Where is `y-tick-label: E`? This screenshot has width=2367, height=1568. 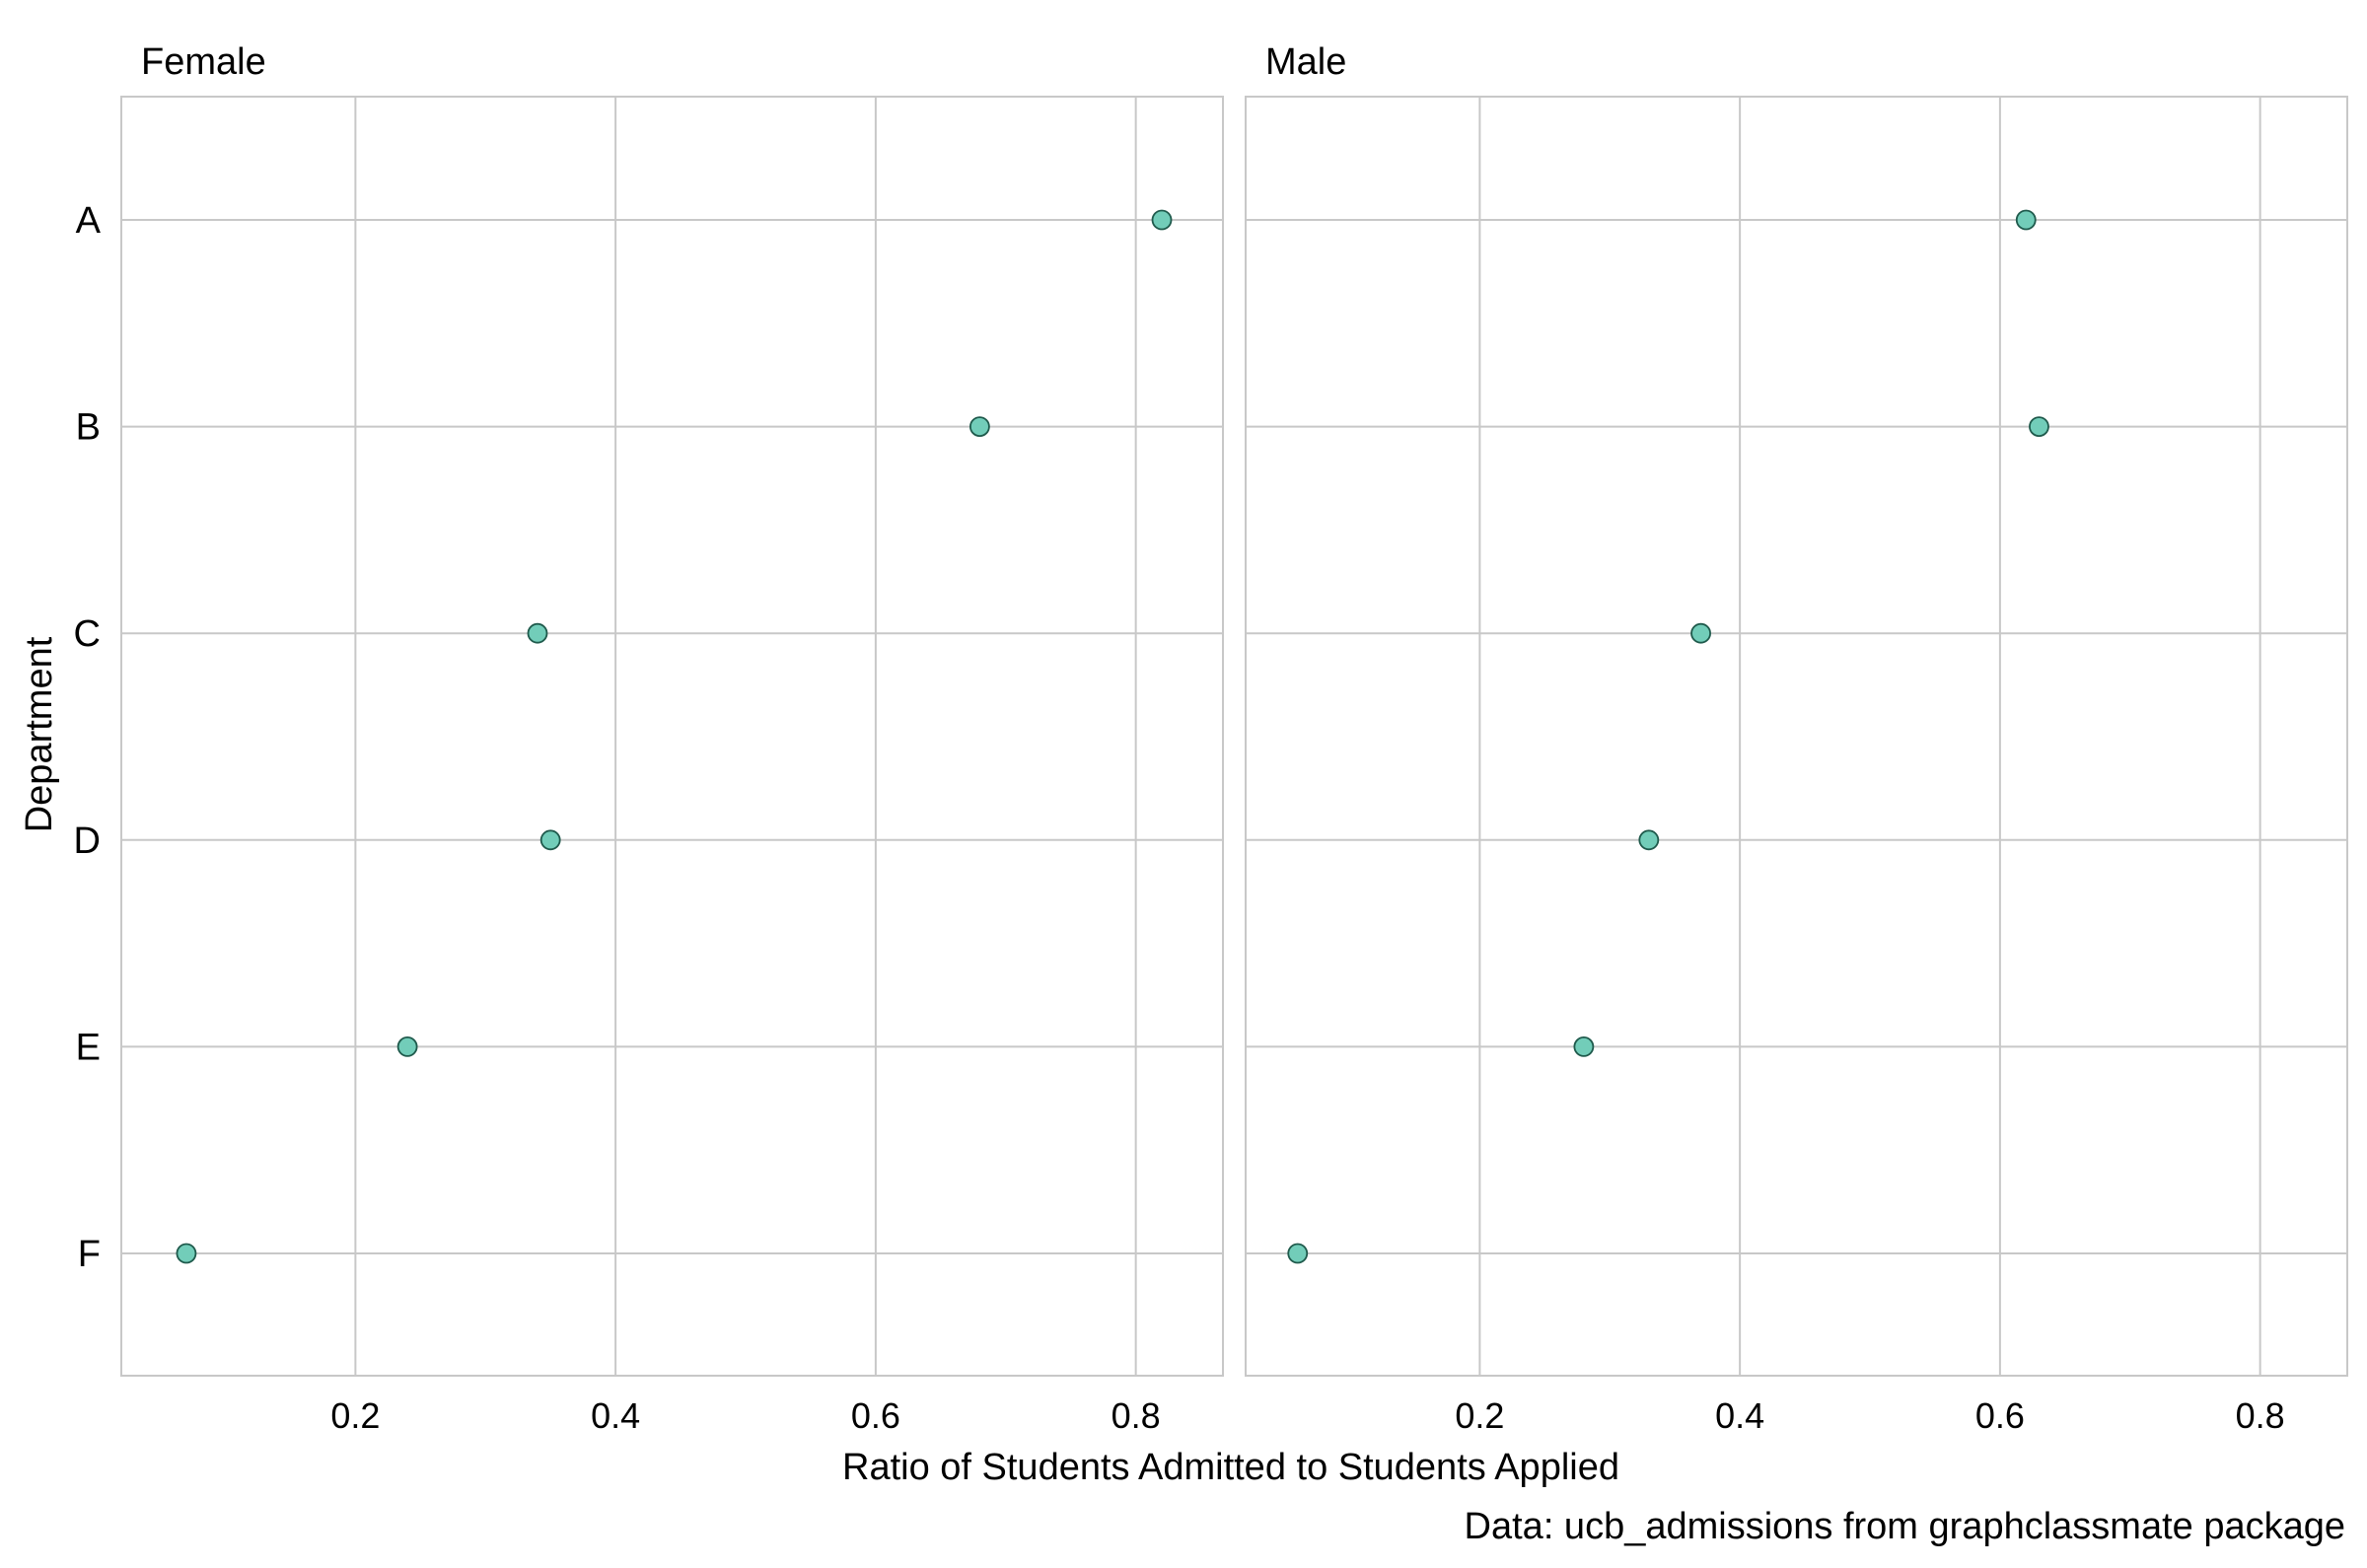
y-tick-label: E is located at coordinates (89, 1047).